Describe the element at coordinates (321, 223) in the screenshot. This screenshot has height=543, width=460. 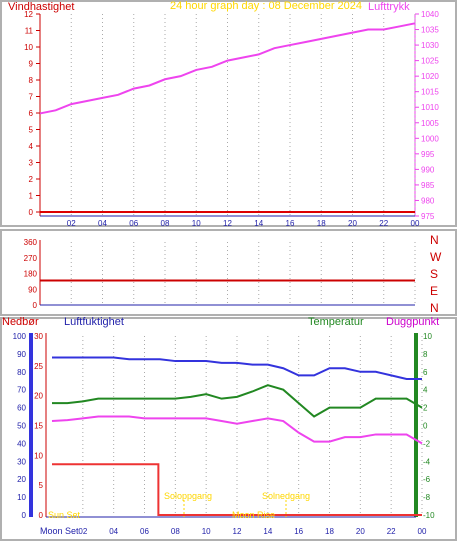
I see `top-x-tick-label: 18` at that location.